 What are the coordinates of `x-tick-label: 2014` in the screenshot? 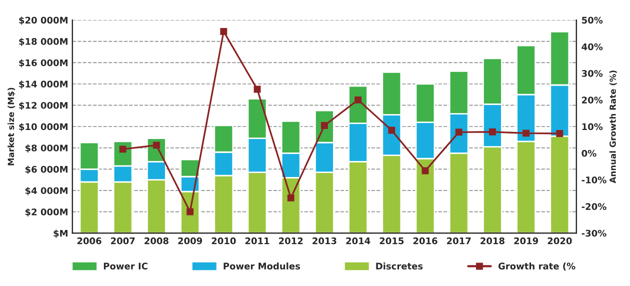 It's located at (358, 240).